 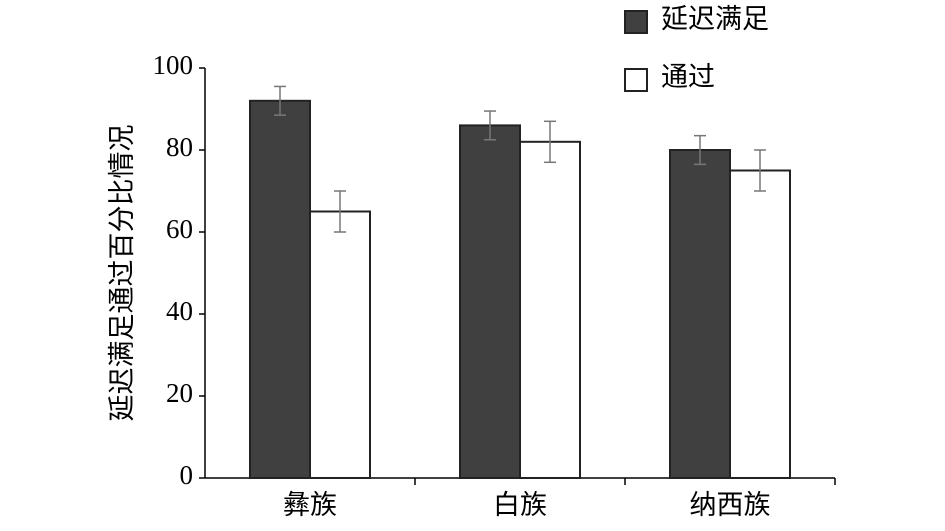 I want to click on x-tick-label: 纳西族, so click(x=730, y=505).